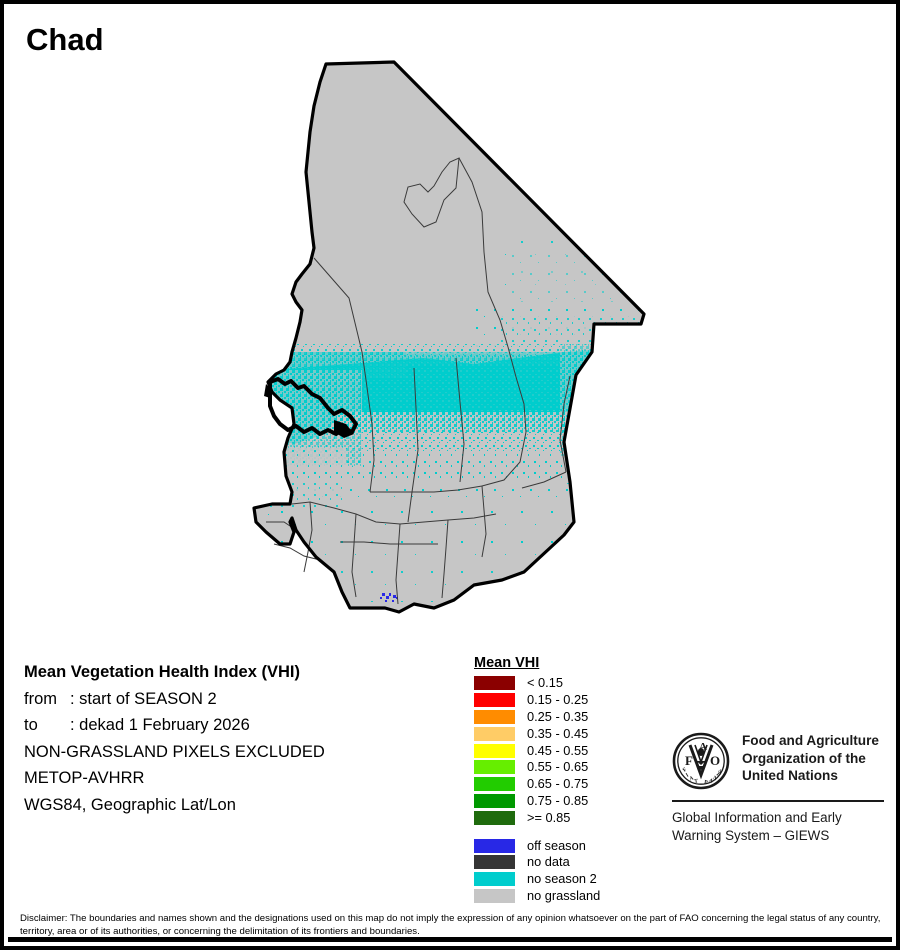 The height and width of the screenshot is (950, 900). I want to click on legend-label: 0.45 - 0.55, so click(558, 750).